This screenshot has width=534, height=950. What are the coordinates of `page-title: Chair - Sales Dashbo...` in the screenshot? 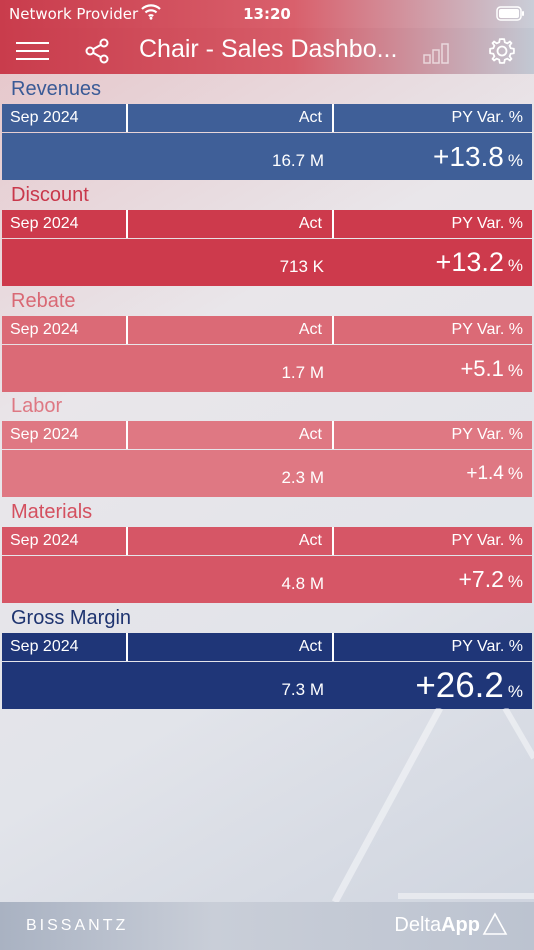 It's located at (268, 49).